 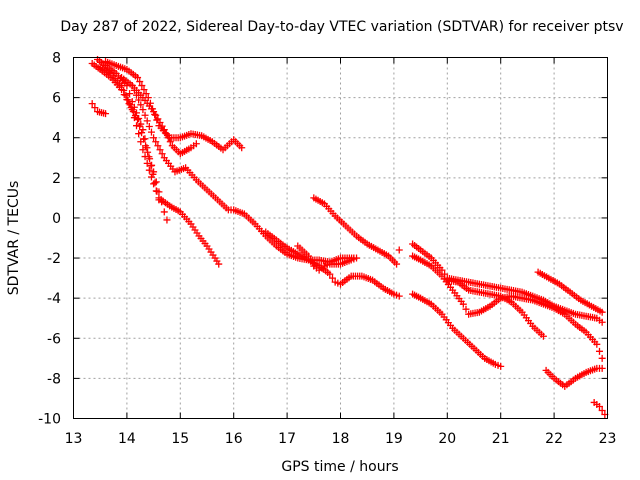 I want to click on x-axis-label: GPS time / hours, so click(x=339, y=467).